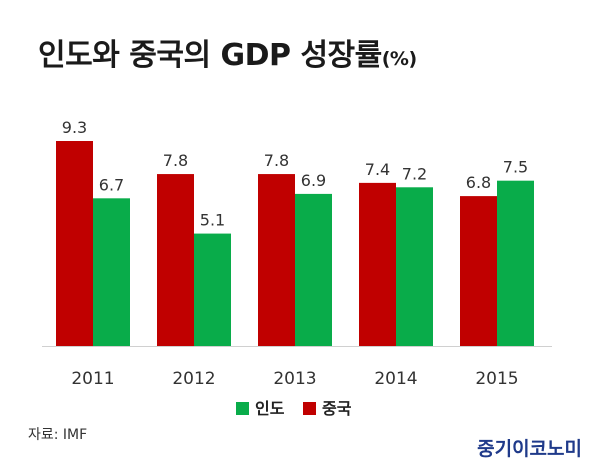 This screenshot has width=596, height=461. What do you see at coordinates (496, 379) in the screenshot?
I see `x-tick-label-2015: 2015` at bounding box center [496, 379].